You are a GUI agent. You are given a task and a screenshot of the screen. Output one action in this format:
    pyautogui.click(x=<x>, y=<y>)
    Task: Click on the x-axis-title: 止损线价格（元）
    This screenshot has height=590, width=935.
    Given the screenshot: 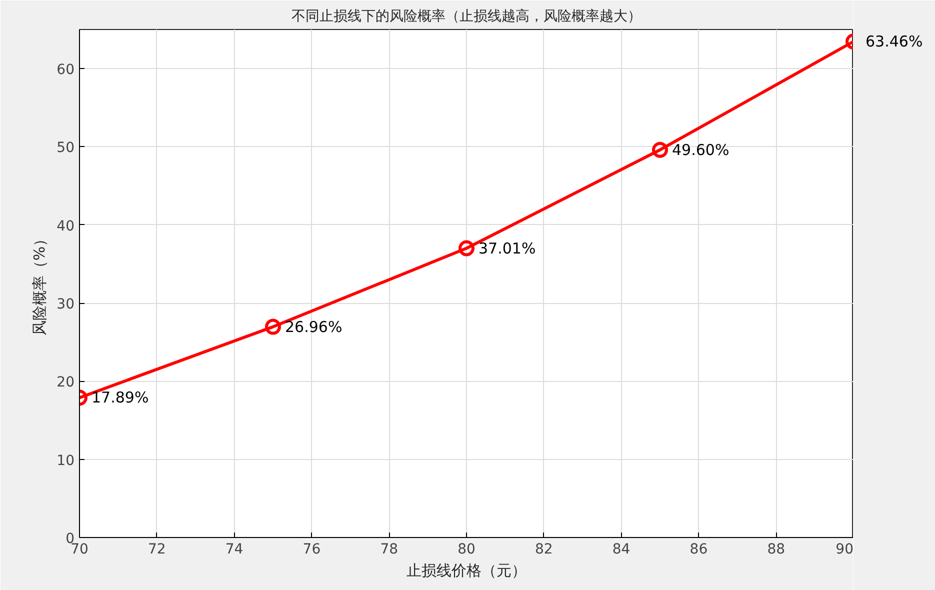 What is the action you would take?
    pyautogui.click(x=466, y=571)
    